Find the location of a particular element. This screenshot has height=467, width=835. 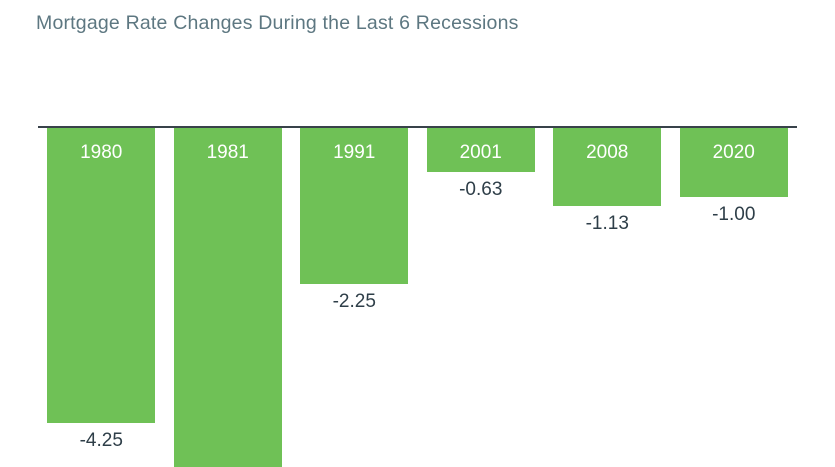

year-label-1991: 1991 is located at coordinates (354, 152).